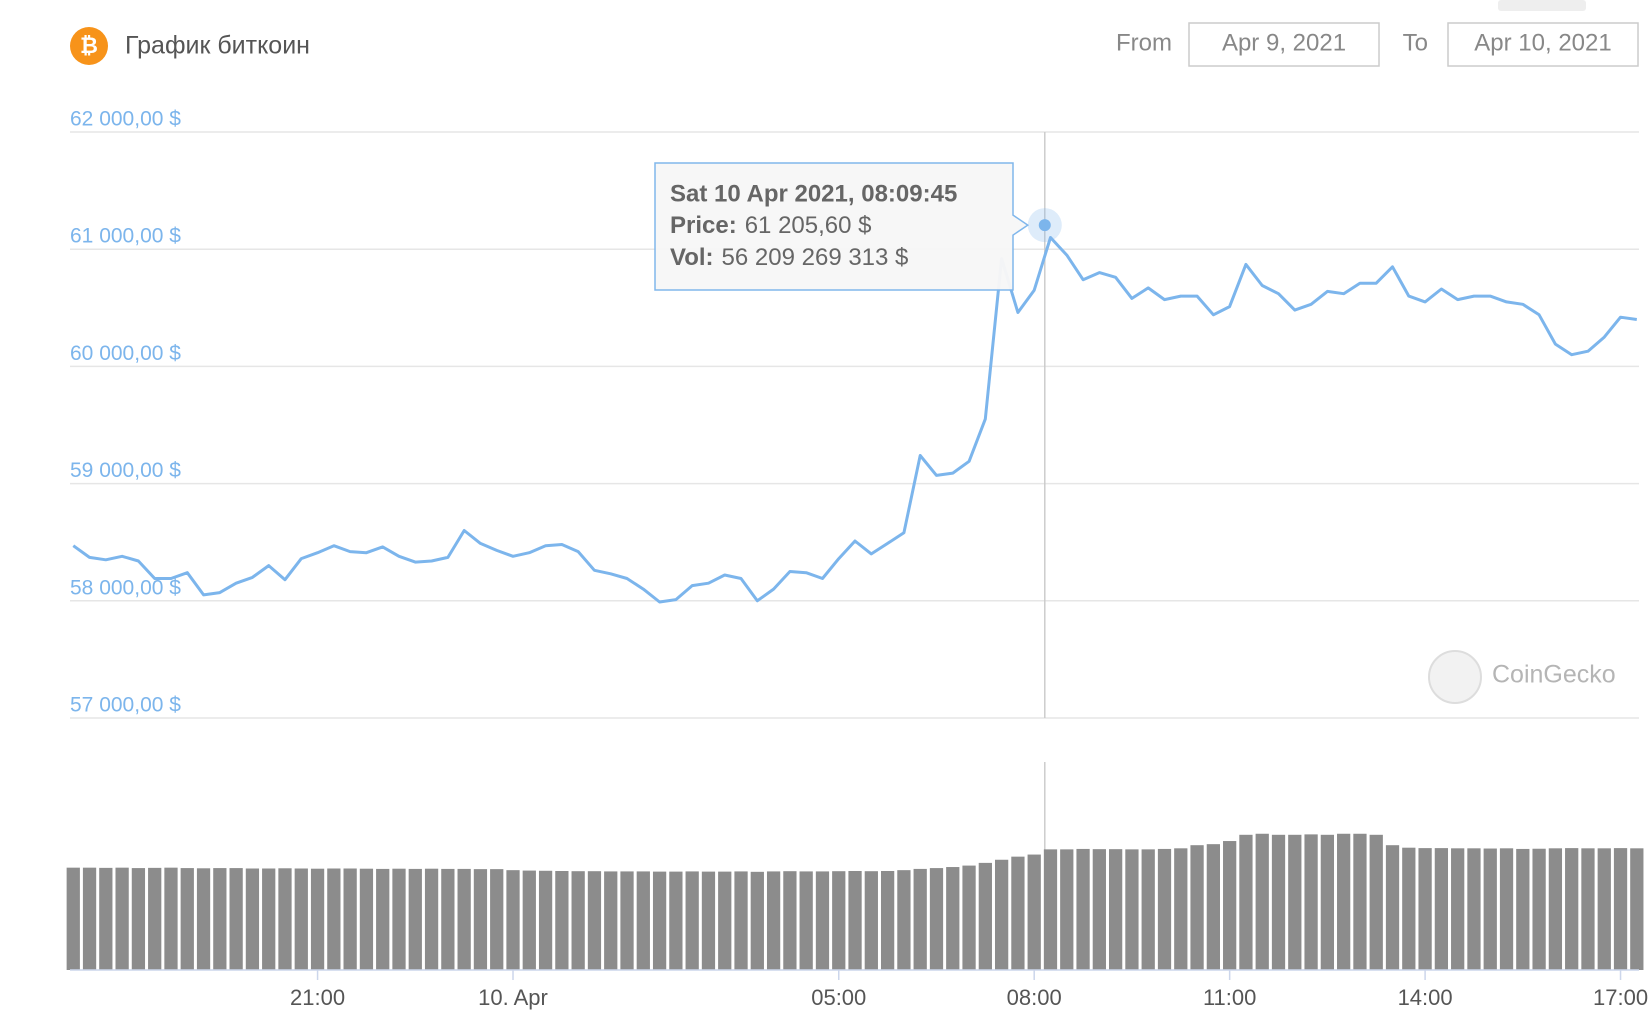 The height and width of the screenshot is (1022, 1652). I want to click on x-tick-label: 21:00, so click(317, 997).